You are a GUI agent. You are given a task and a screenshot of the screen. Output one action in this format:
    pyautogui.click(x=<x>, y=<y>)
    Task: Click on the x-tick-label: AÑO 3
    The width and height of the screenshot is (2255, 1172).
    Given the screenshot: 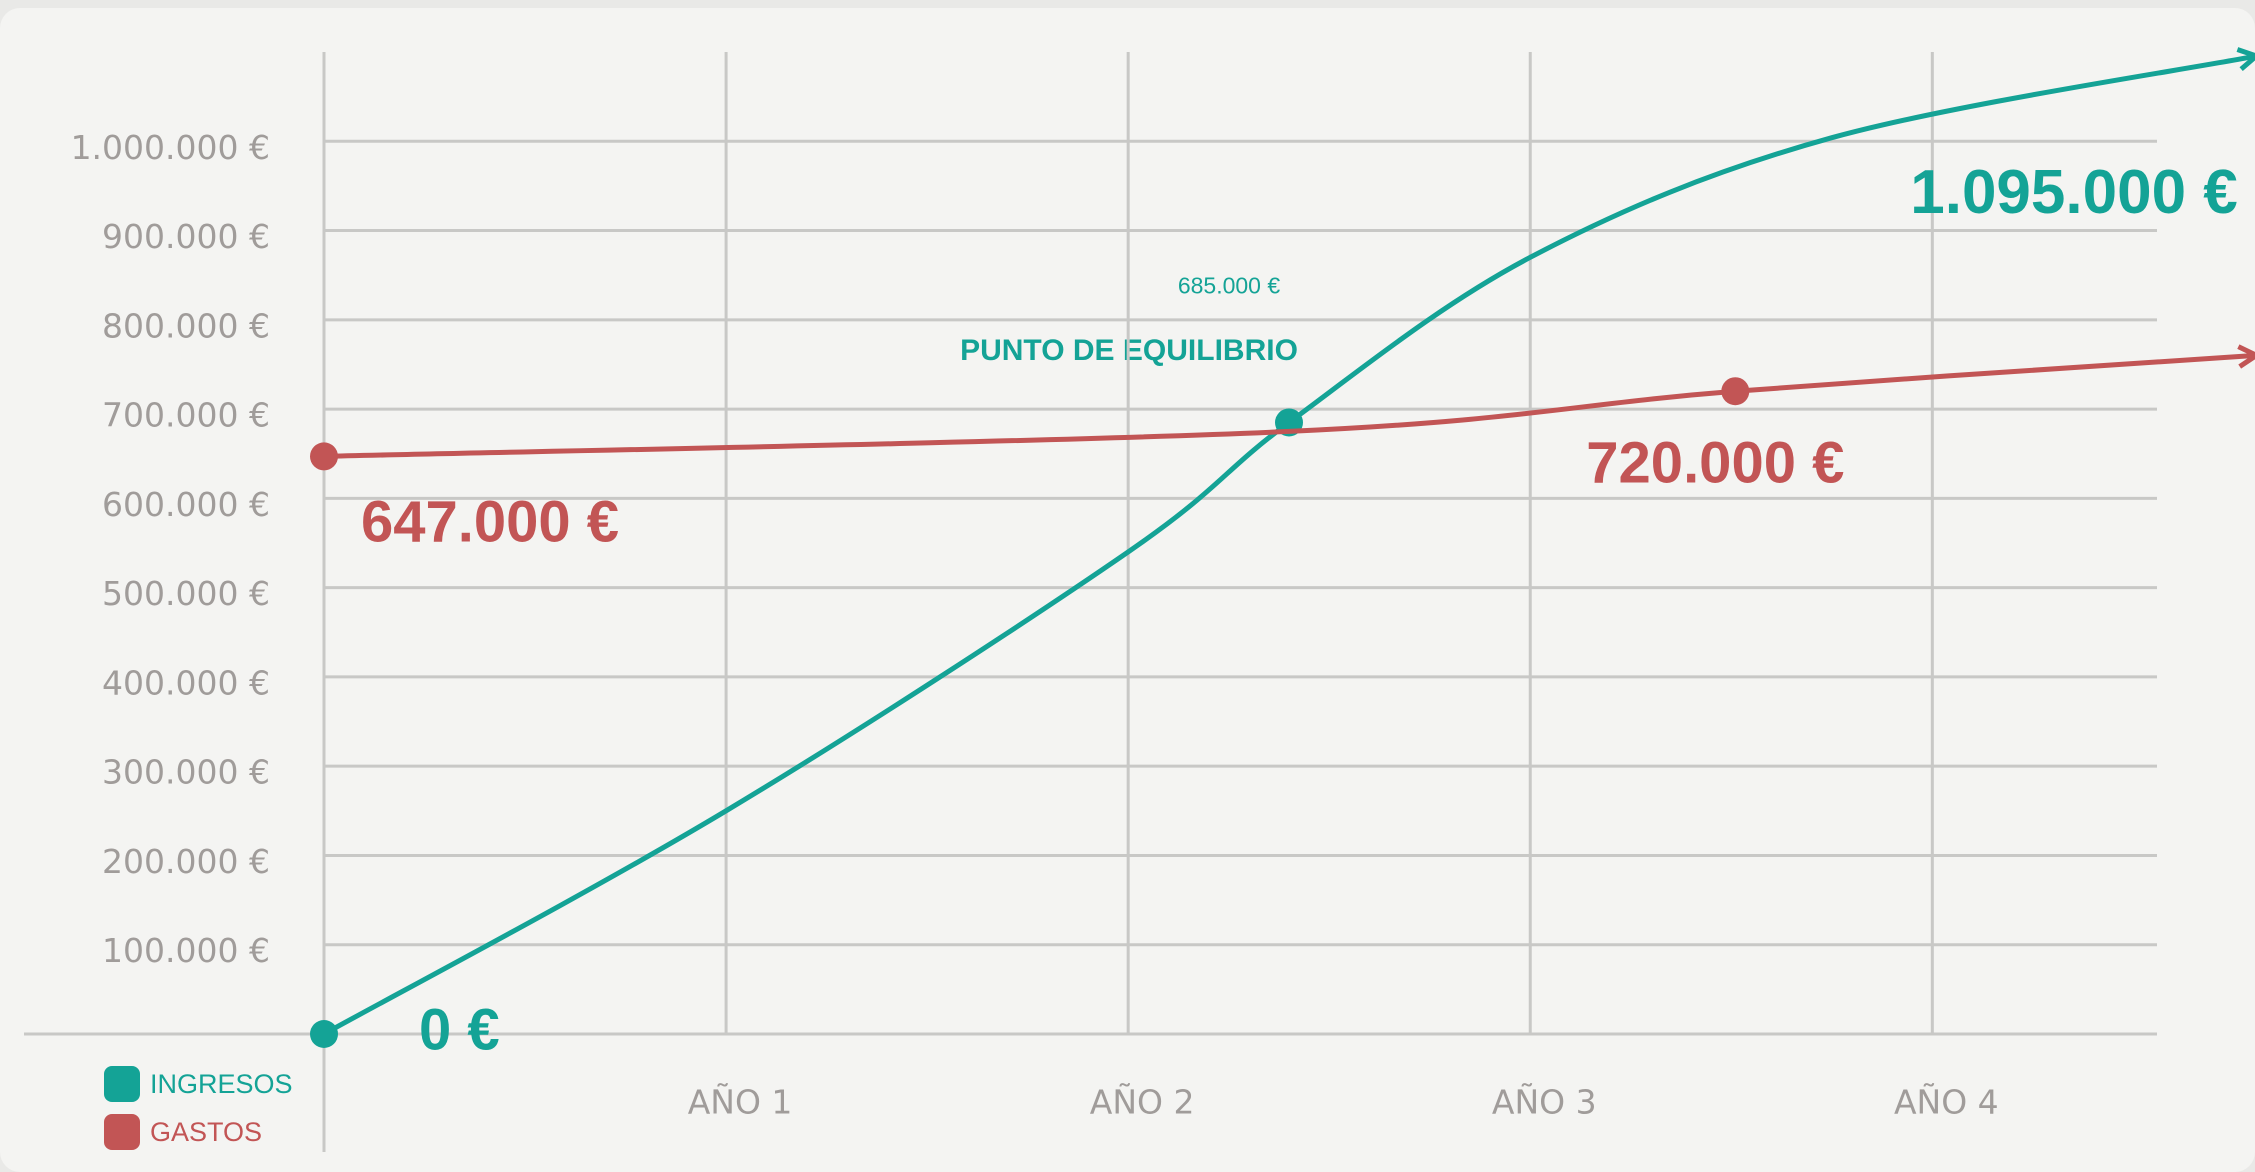 What is the action you would take?
    pyautogui.click(x=1544, y=1102)
    